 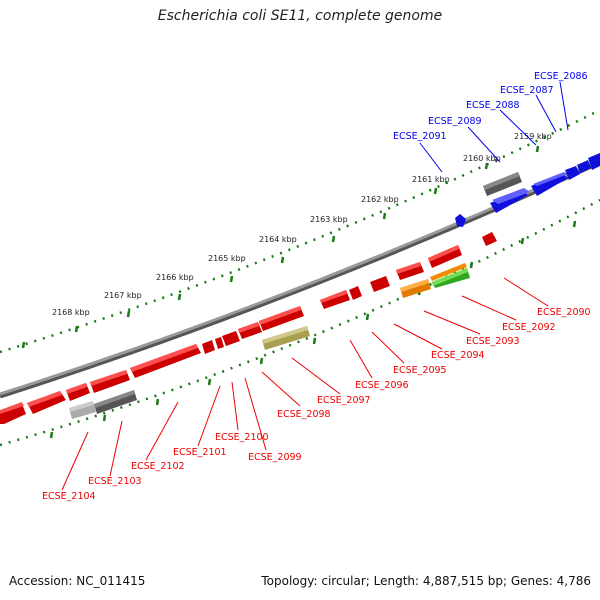 I want to click on tick-label: 2168 kbp, so click(x=71, y=312).